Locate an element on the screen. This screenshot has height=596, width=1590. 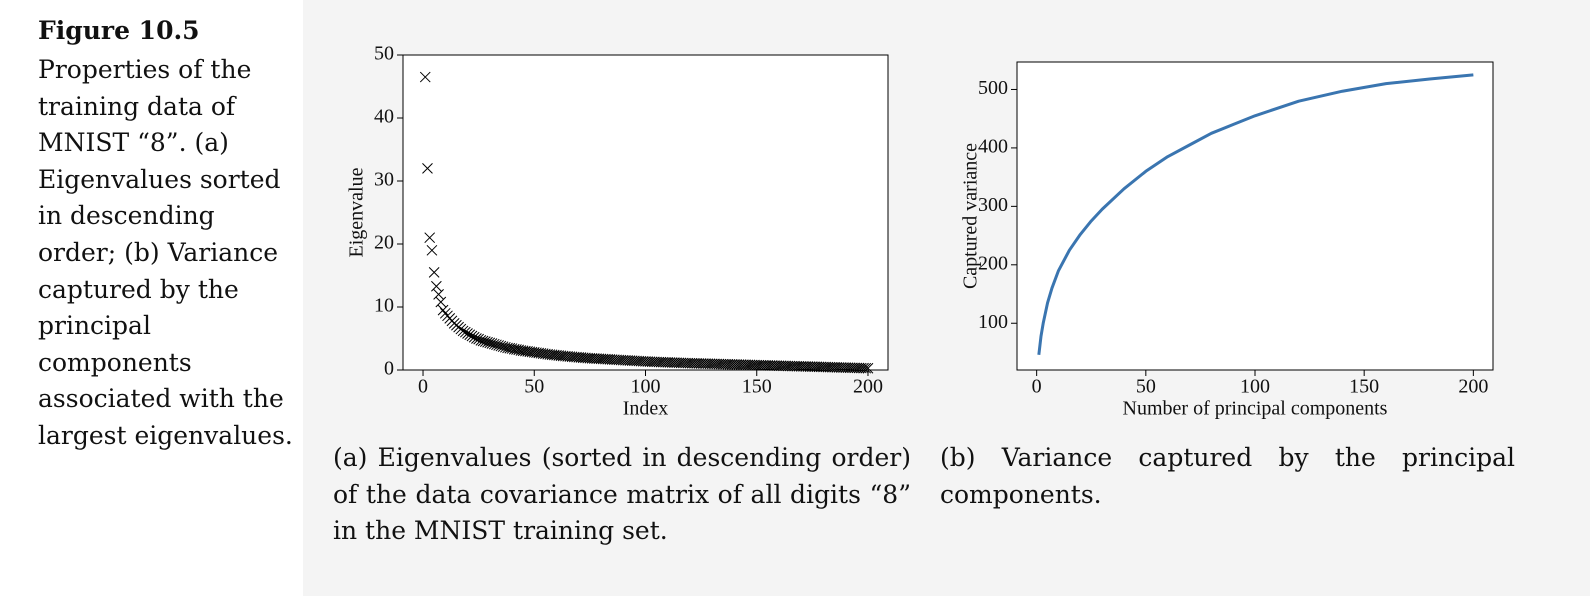
y-tick-label: 40 is located at coordinates (384, 117).